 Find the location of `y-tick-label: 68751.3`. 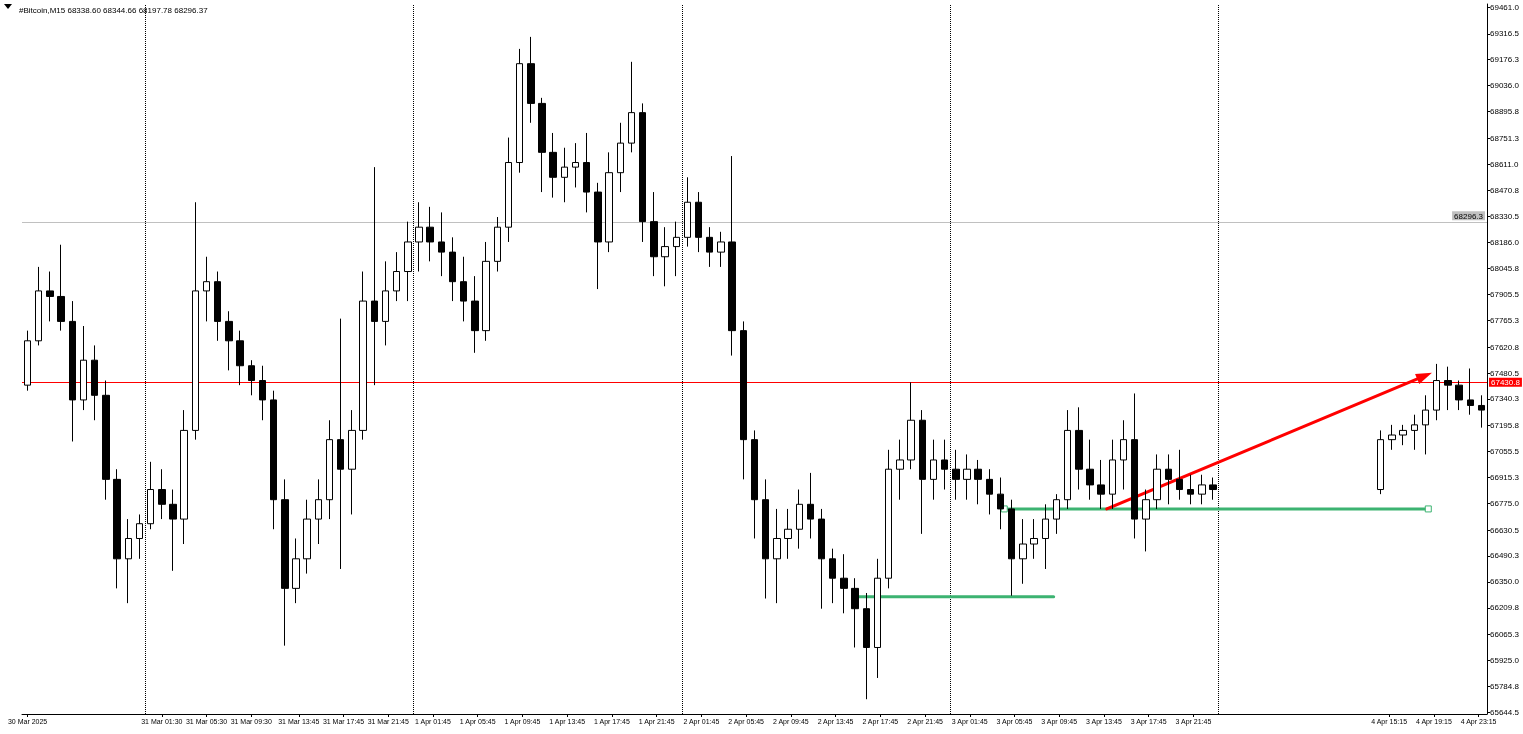

y-tick-label: 68751.3 is located at coordinates (1505, 138).